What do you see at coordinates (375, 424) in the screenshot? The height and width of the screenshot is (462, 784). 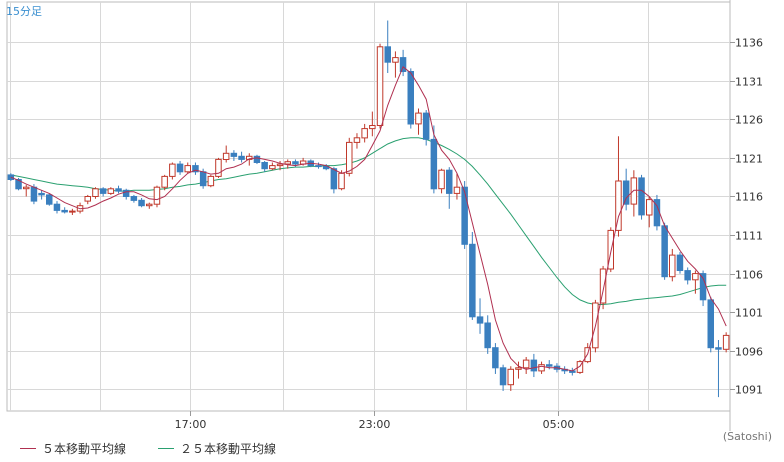 I see `x-tick-label: 23:00` at bounding box center [375, 424].